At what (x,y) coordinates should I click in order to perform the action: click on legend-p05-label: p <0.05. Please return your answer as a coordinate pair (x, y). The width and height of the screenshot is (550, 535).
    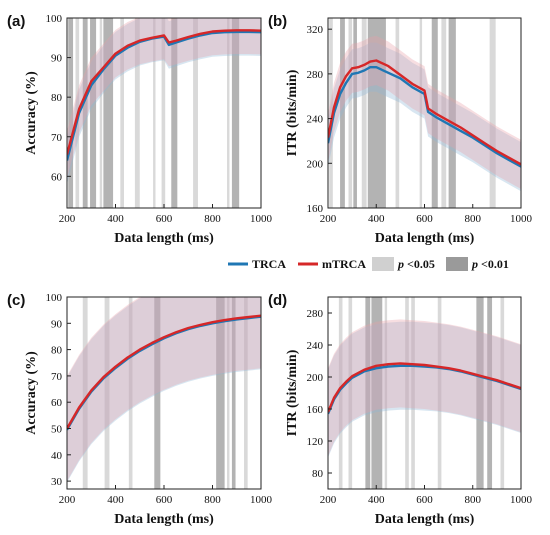
    Looking at the image, I should click on (416, 264).